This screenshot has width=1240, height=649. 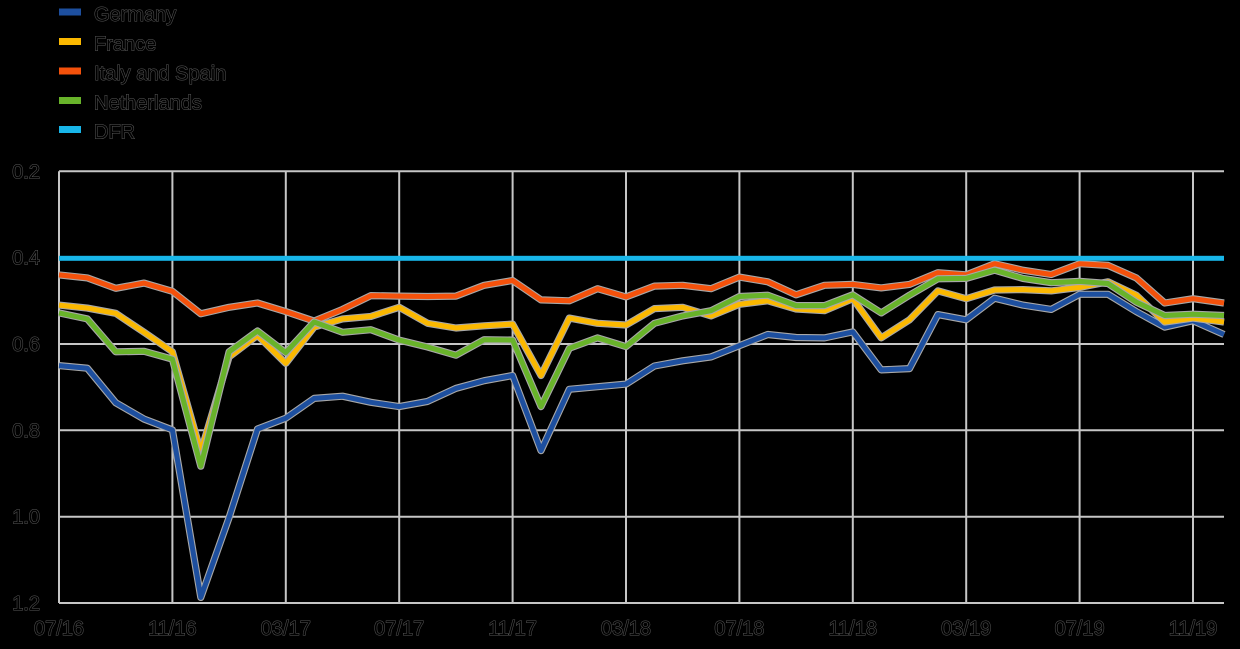 I want to click on svg-text: 0.6, so click(x=26, y=345).